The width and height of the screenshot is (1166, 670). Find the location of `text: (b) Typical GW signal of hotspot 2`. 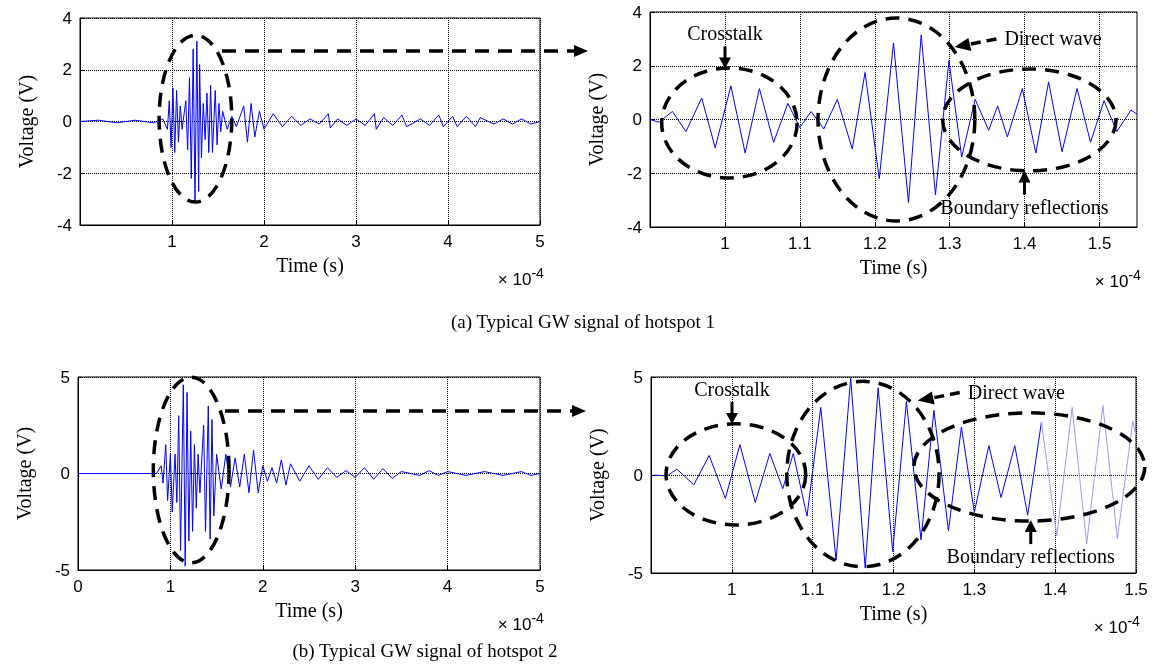

text: (b) Typical GW signal of hotspot 2 is located at coordinates (425, 651).